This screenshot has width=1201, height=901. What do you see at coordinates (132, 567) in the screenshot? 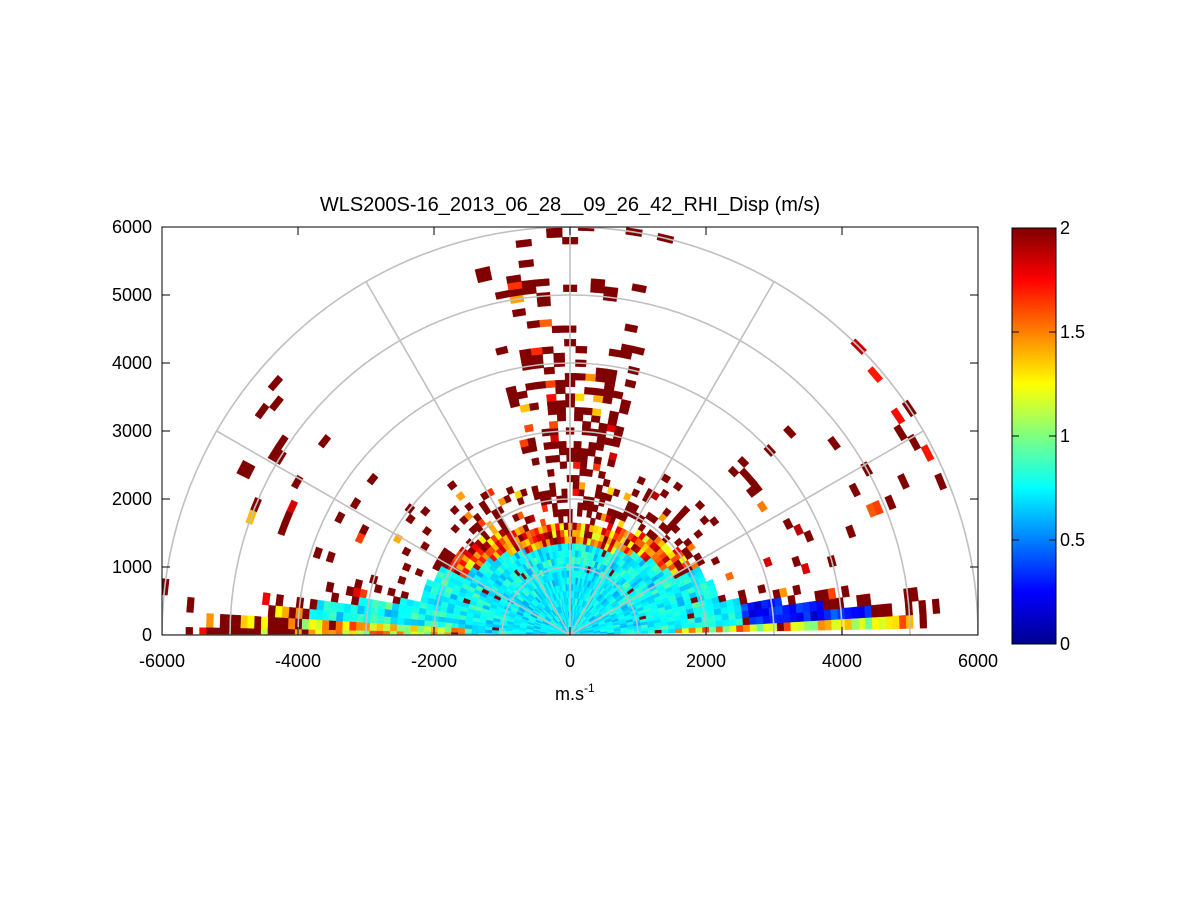
I see `y-tick-label: 1000` at bounding box center [132, 567].